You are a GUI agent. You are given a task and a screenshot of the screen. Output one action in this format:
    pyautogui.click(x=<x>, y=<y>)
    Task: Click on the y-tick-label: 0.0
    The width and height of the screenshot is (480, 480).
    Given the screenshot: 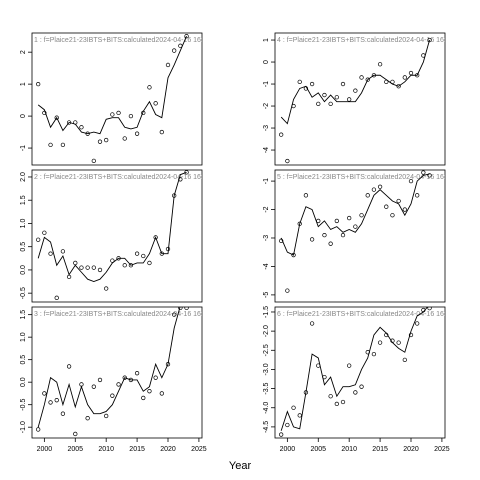 What is the action you would take?
    pyautogui.click(x=23, y=382)
    